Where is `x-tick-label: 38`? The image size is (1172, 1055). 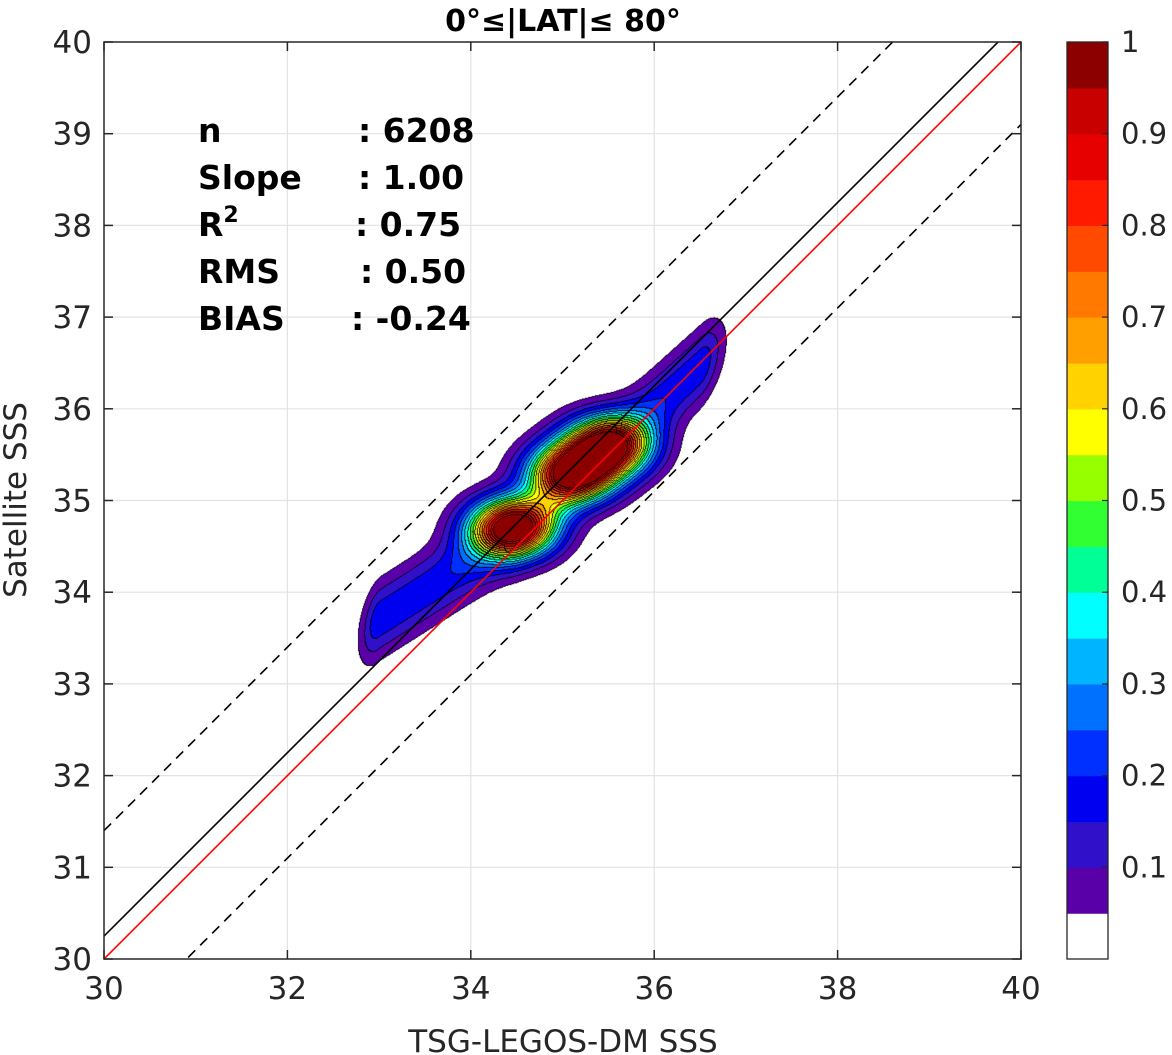 x-tick-label: 38 is located at coordinates (837, 989).